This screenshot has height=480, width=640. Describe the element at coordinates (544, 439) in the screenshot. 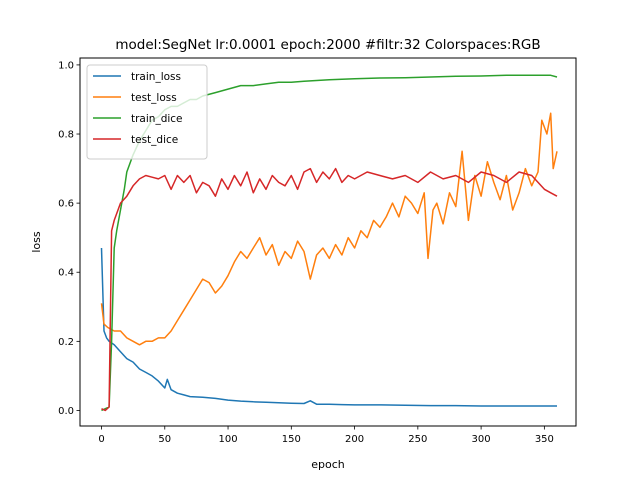

I see `x-tick-label: 350` at that location.